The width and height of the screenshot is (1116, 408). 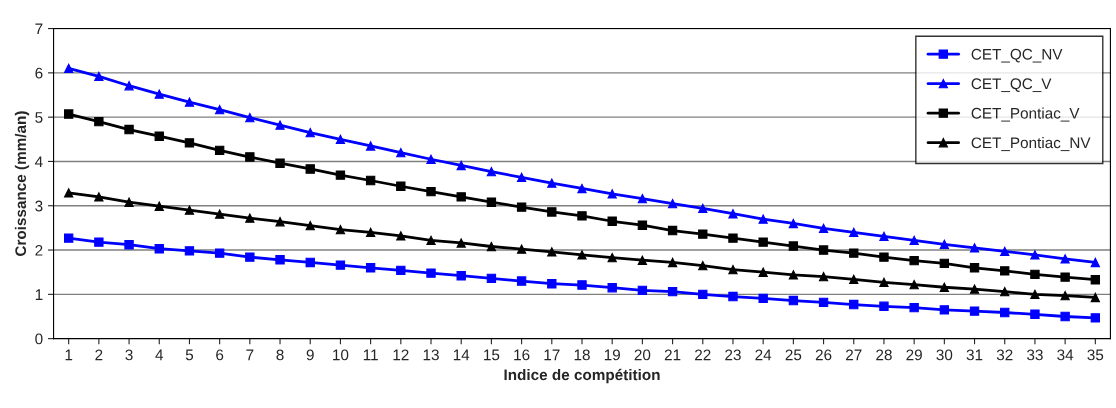 What do you see at coordinates (99, 355) in the screenshot?
I see `x-tick-label: 2` at bounding box center [99, 355].